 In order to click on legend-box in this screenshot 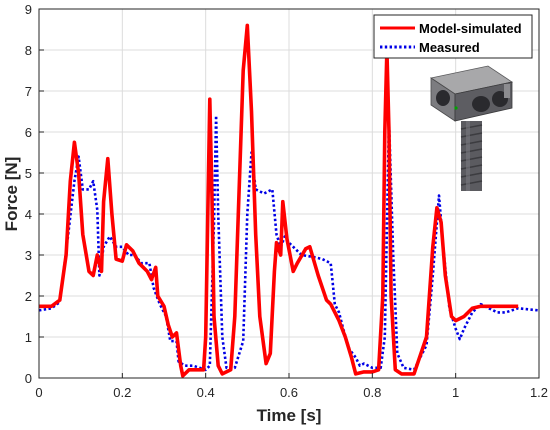, I will do `click(453, 36)`.